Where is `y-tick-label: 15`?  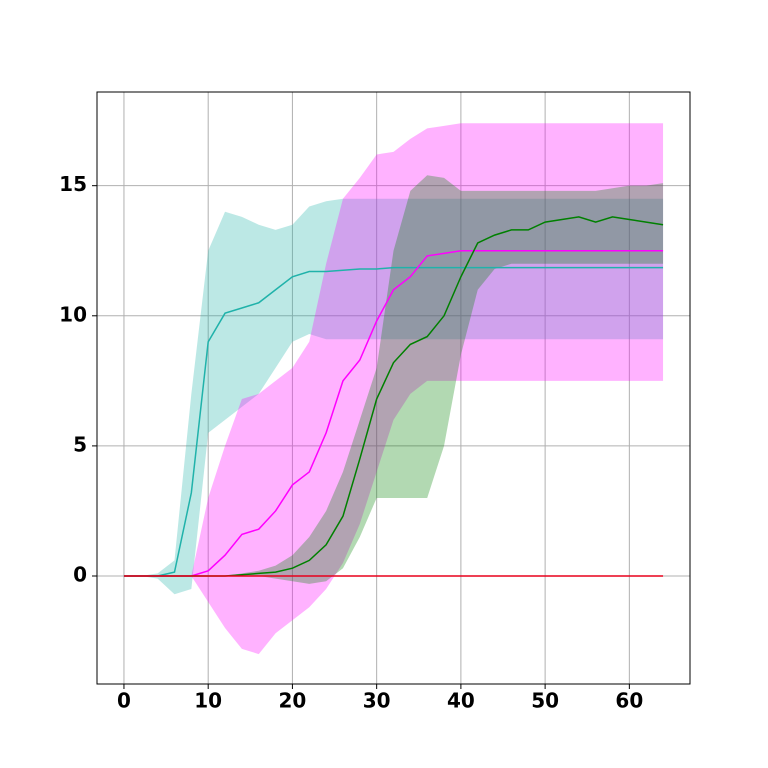
y-tick-label: 15 is located at coordinates (73, 184).